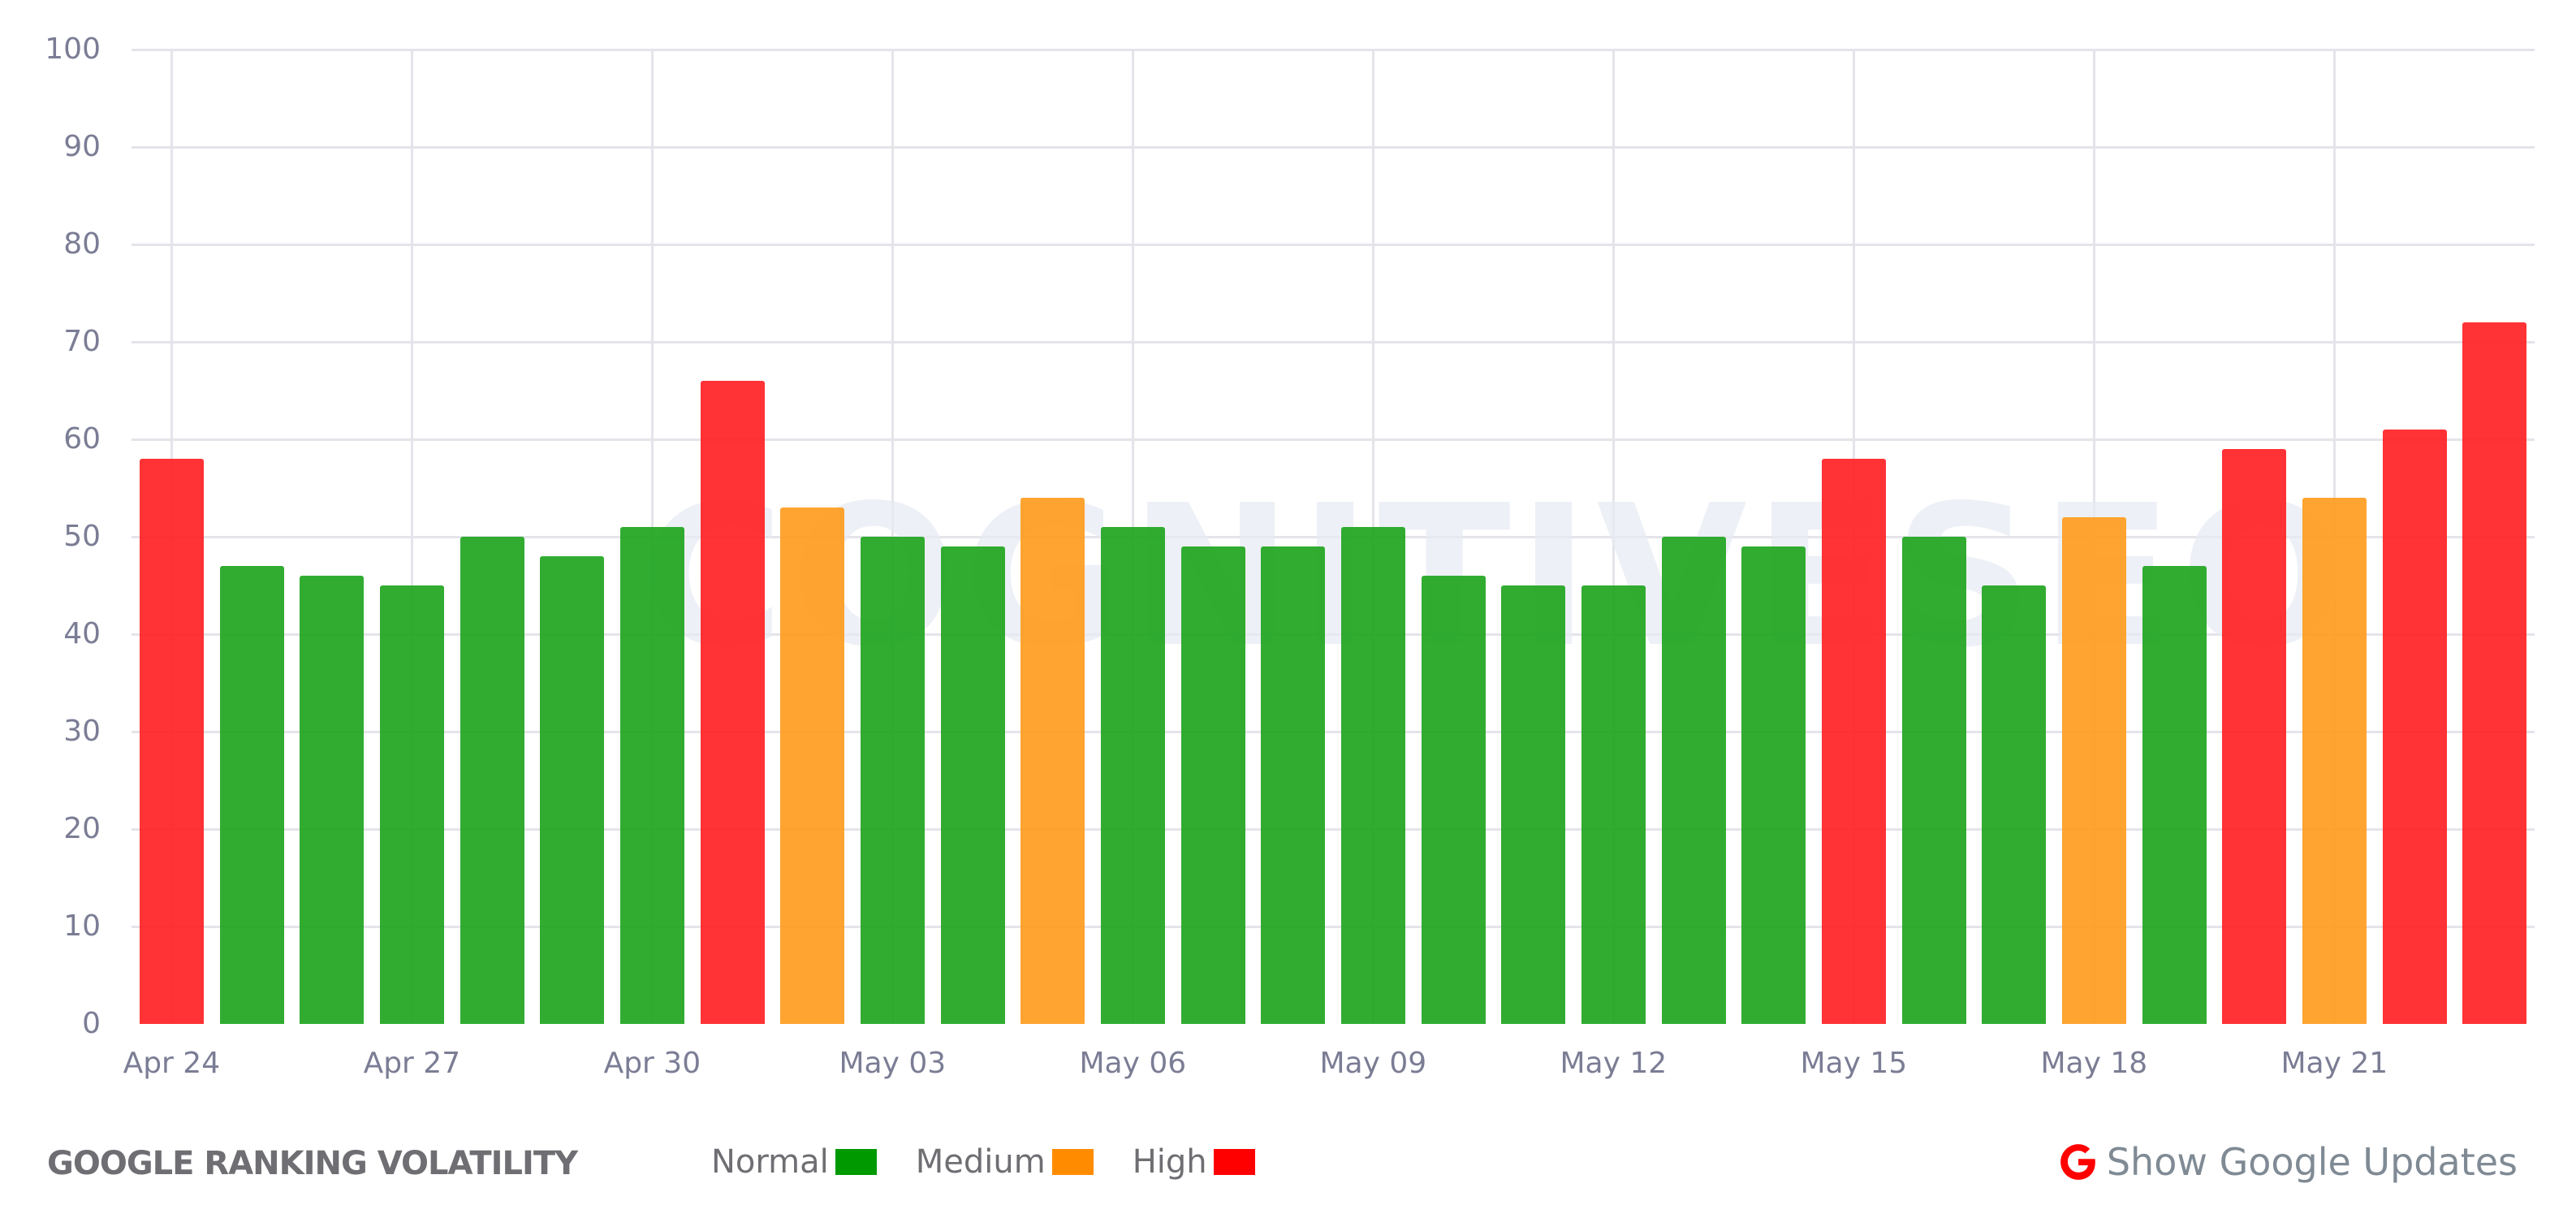 Image resolution: width=2576 pixels, height=1231 pixels. I want to click on x-tick-label: May 03, so click(893, 1064).